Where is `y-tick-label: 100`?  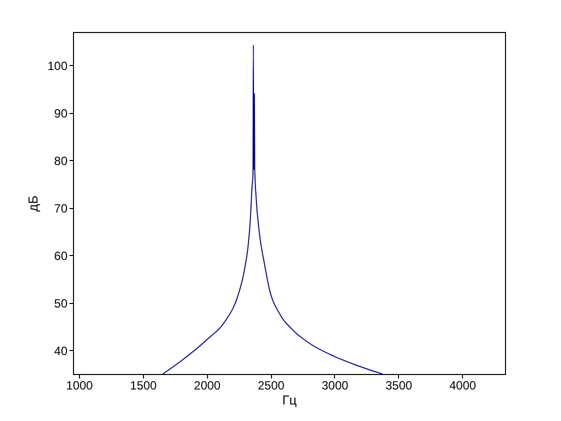 y-tick-label: 100 is located at coordinates (57, 65).